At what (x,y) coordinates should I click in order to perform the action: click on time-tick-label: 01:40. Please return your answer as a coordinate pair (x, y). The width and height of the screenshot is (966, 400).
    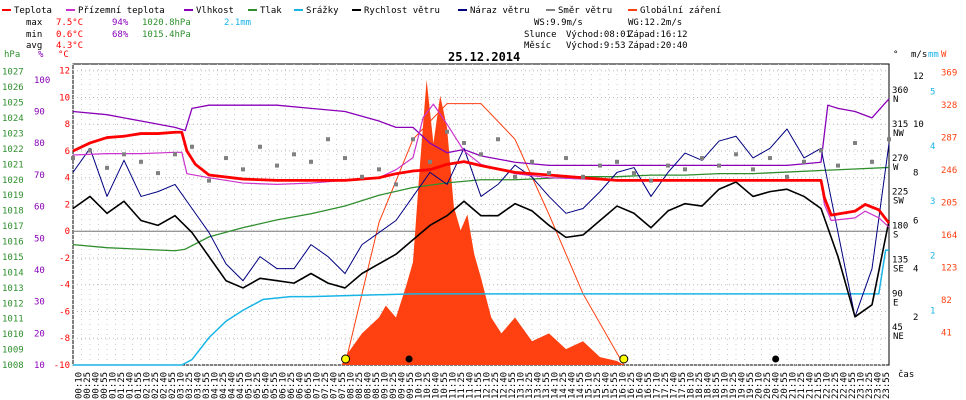
    Looking at the image, I should click on (131, 385).